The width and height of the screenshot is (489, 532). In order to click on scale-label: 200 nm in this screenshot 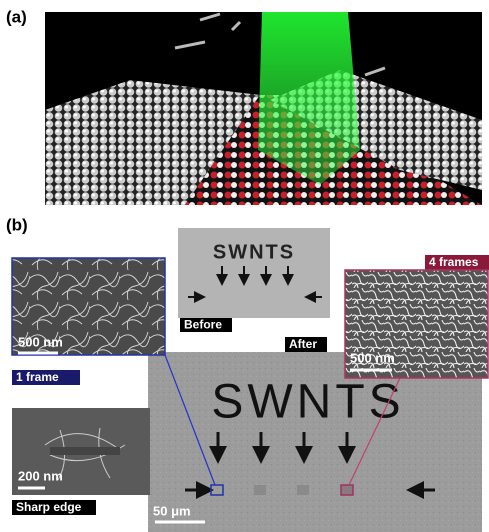, I will do `click(40, 475)`.